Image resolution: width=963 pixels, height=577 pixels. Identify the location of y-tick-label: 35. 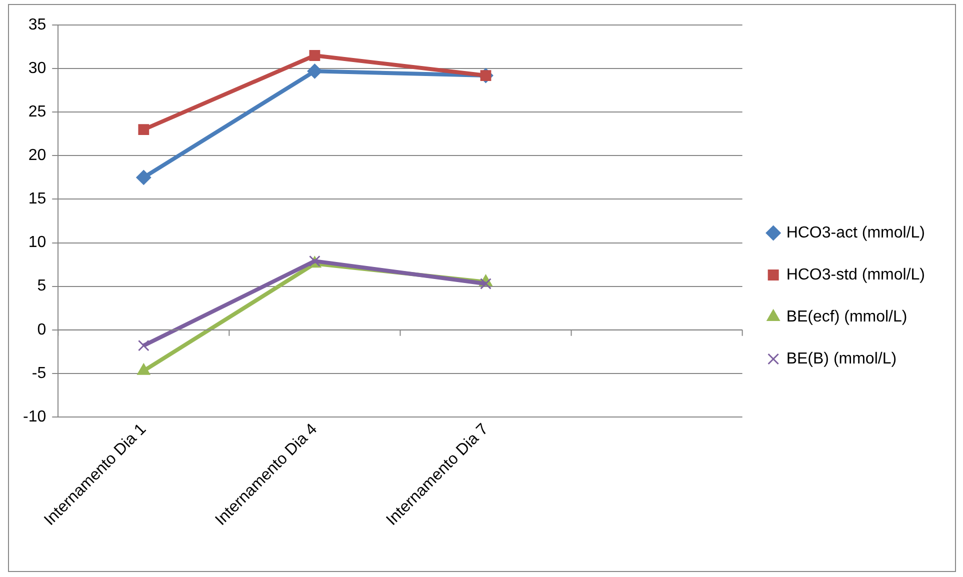
(37, 25).